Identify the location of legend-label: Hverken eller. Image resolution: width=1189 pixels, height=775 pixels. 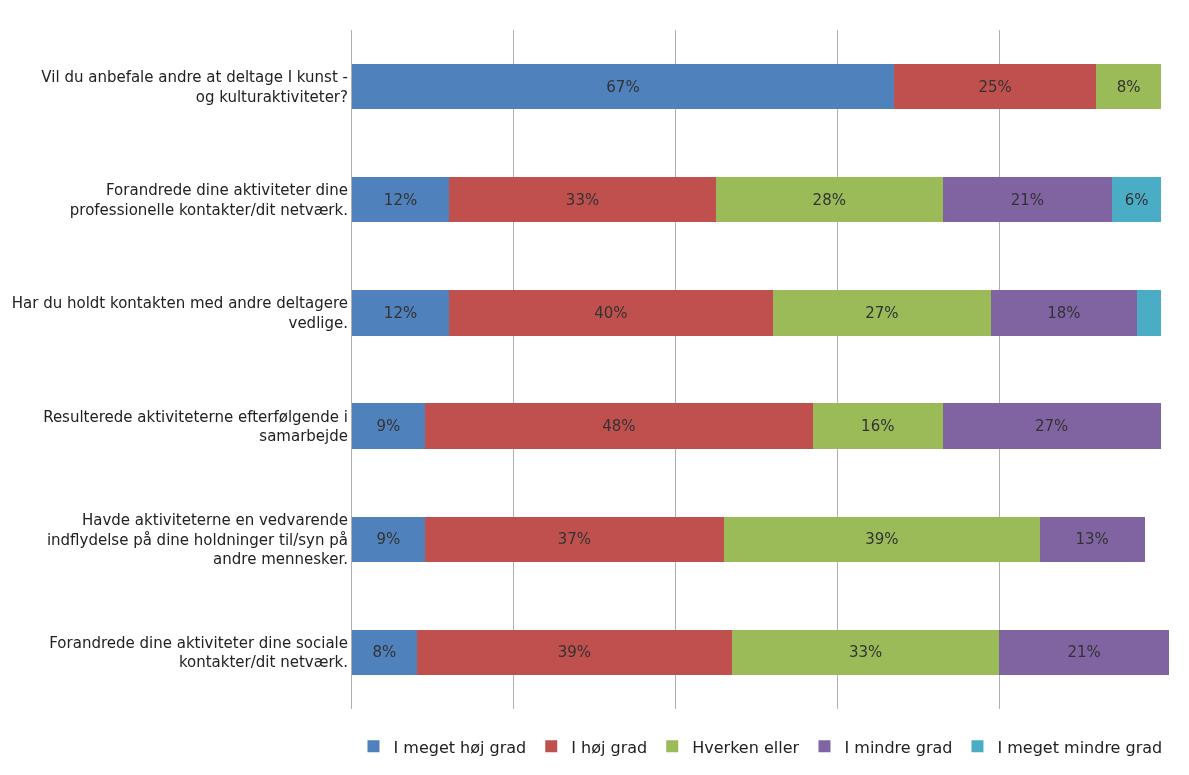
(746, 747).